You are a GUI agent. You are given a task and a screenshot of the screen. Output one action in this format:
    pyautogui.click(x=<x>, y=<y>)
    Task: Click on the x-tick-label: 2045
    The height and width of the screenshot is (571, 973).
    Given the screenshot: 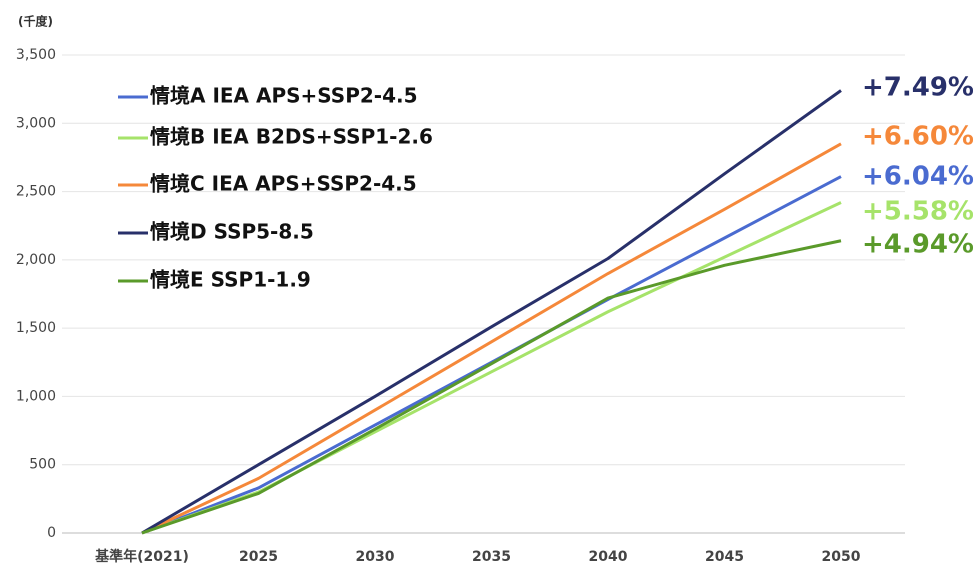 What is the action you would take?
    pyautogui.click(x=724, y=557)
    